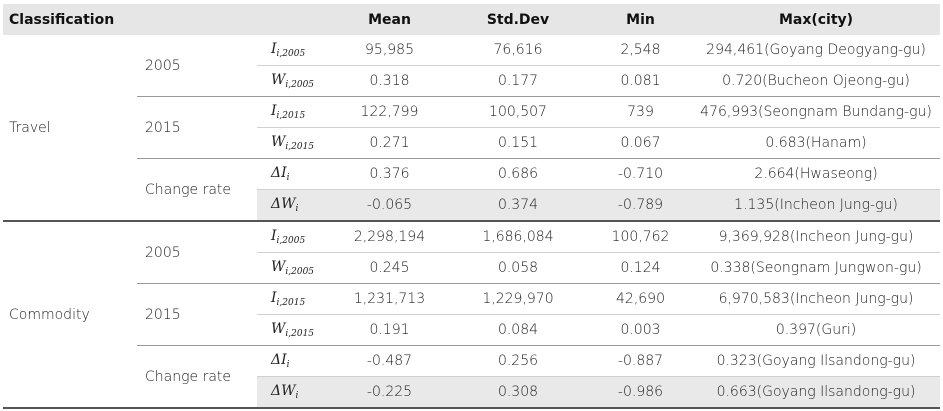 This screenshot has height=411, width=943. I want to click on max-value: 0.720(Bucheon Ojeong-gu), so click(816, 81).